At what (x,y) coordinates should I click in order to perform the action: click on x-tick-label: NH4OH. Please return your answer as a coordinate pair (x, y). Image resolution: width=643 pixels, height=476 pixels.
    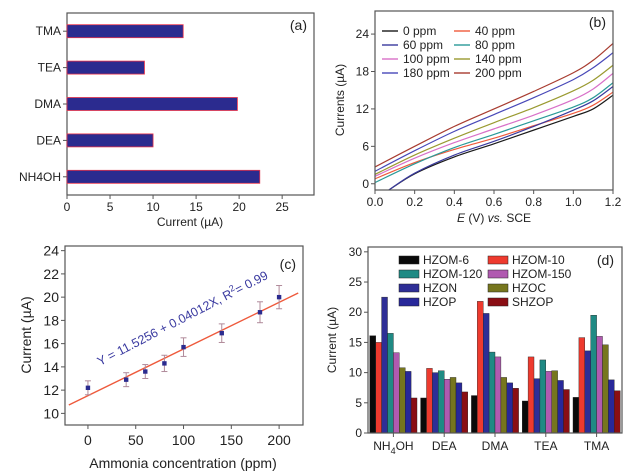
    Looking at the image, I should click on (393, 447).